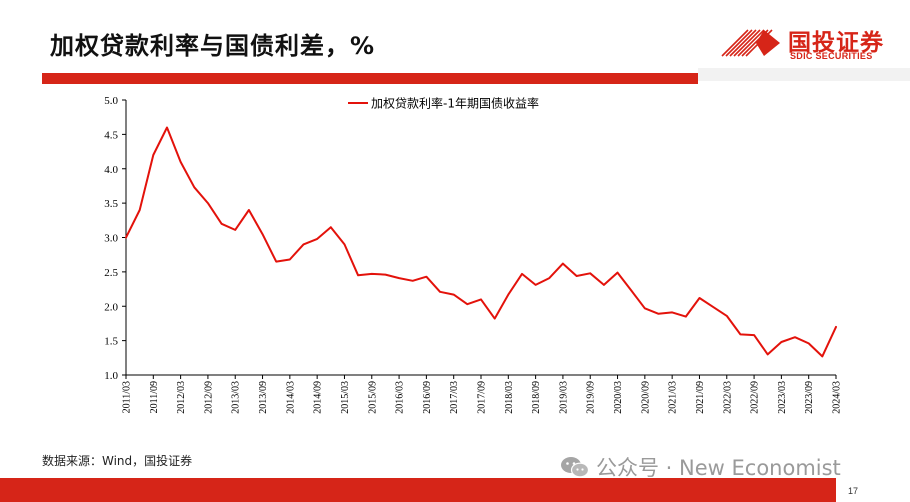 This screenshot has width=910, height=502. I want to click on x-tick-label: 2011/09, so click(154, 397).